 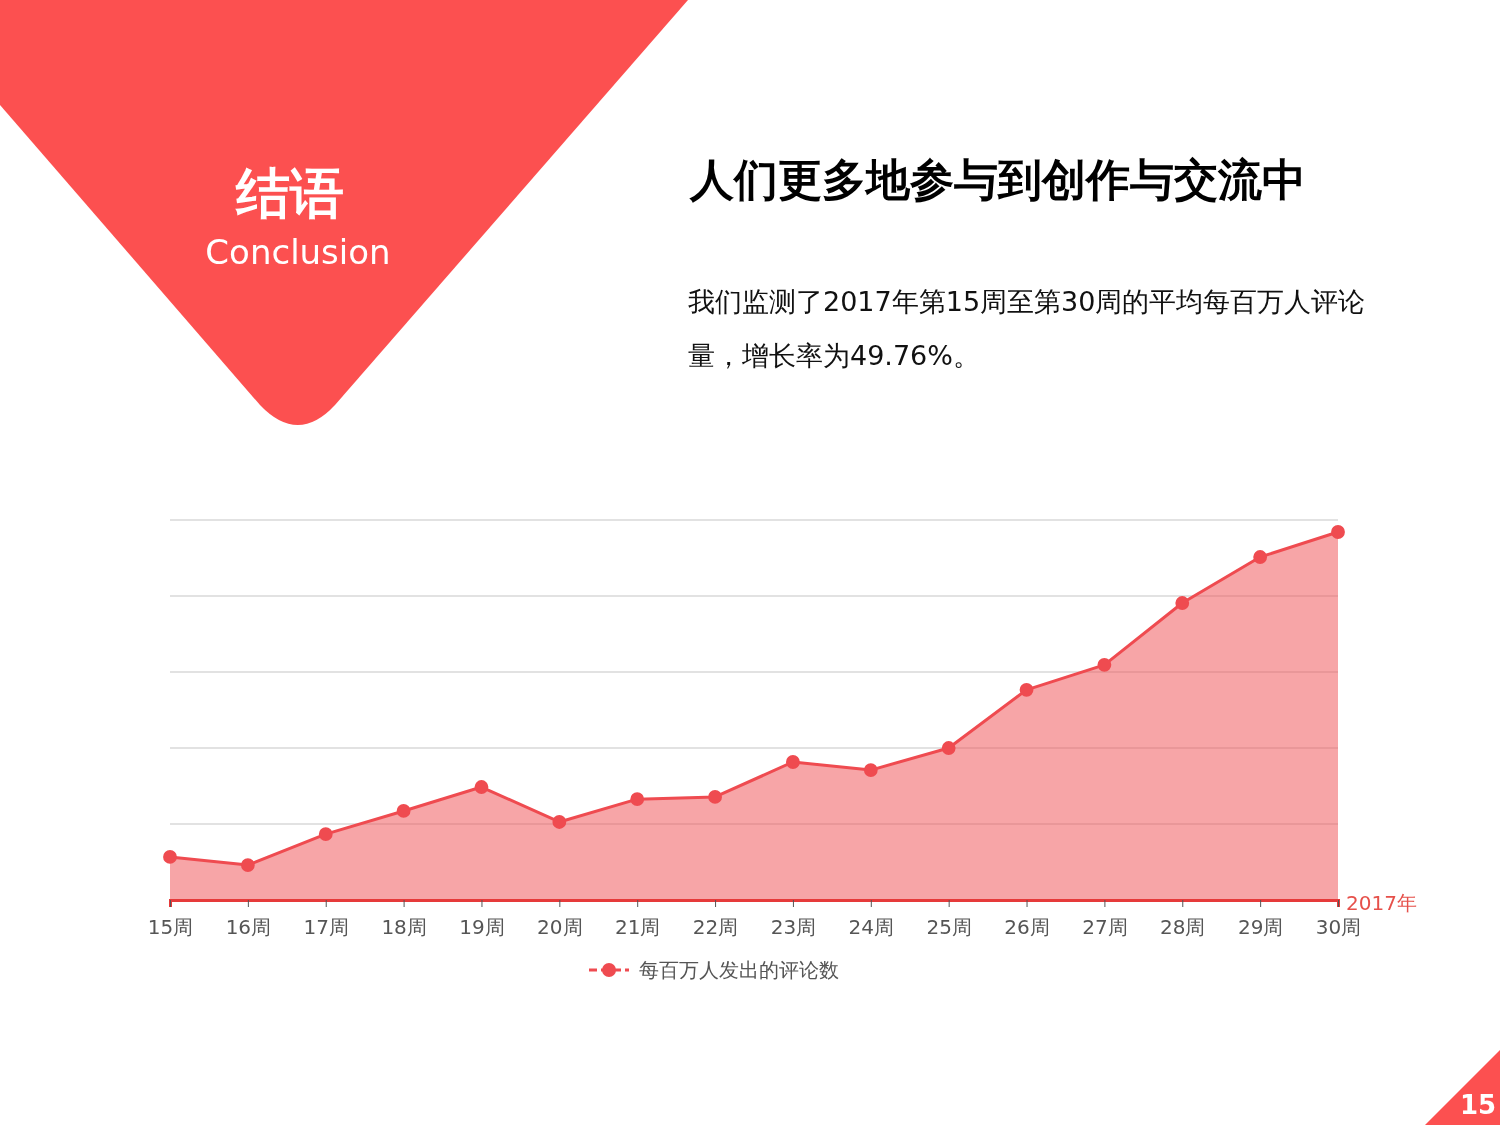 I want to click on x-tick-label: 26周, so click(x=1027, y=927).